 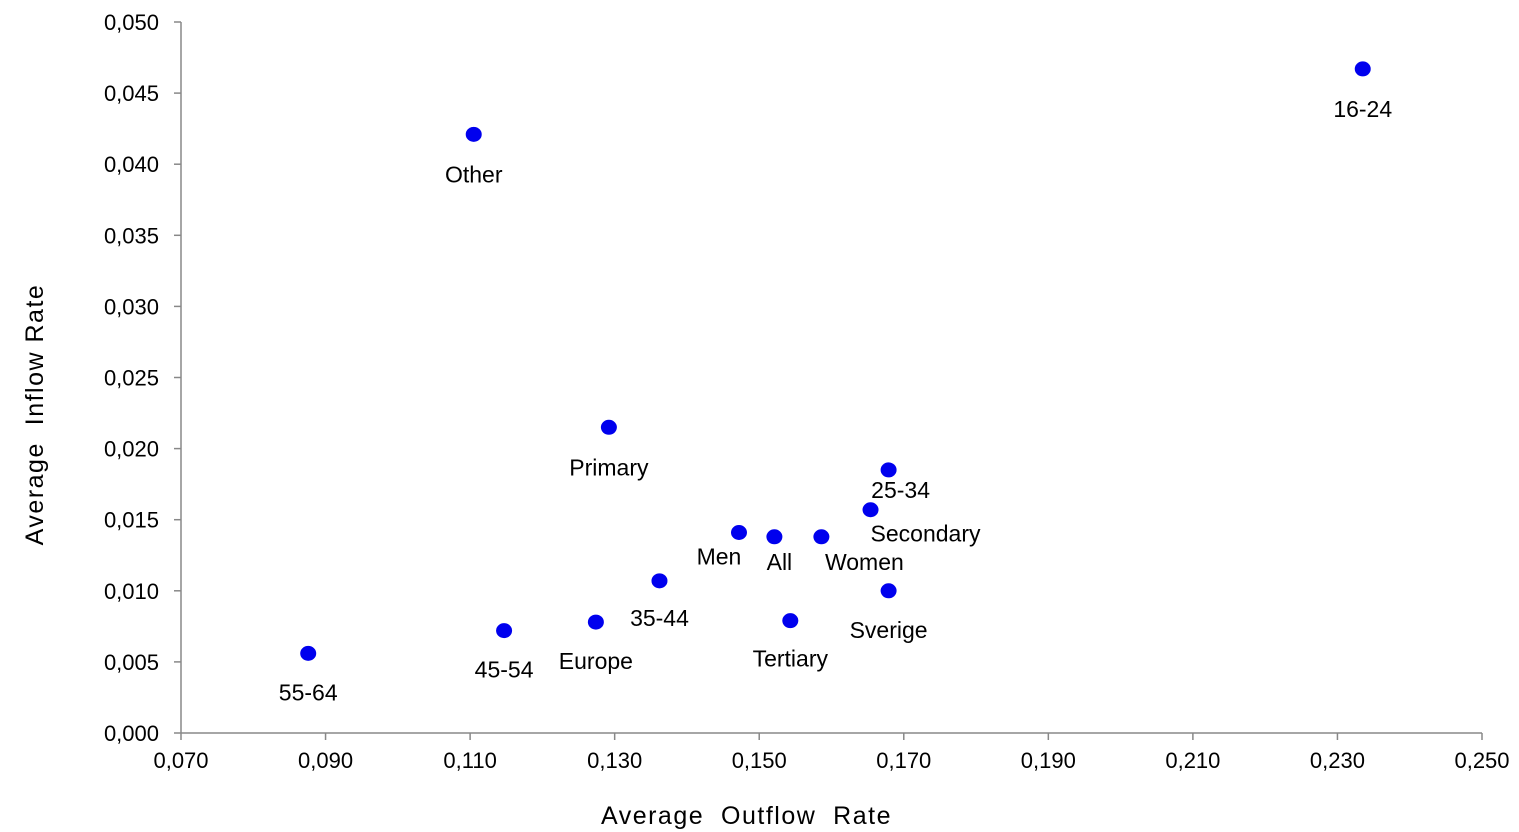 What do you see at coordinates (180, 760) in the screenshot?
I see `x-tick-label: 0,070` at bounding box center [180, 760].